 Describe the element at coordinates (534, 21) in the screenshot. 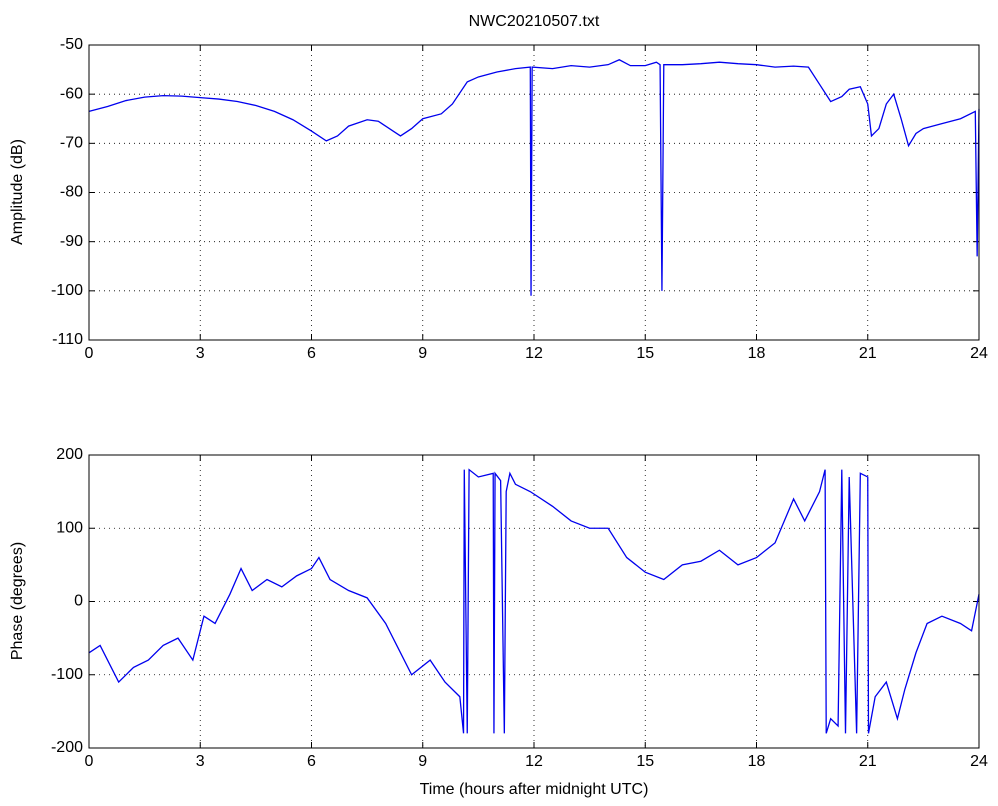

I see `chart-title: NWC20210507.txt` at that location.